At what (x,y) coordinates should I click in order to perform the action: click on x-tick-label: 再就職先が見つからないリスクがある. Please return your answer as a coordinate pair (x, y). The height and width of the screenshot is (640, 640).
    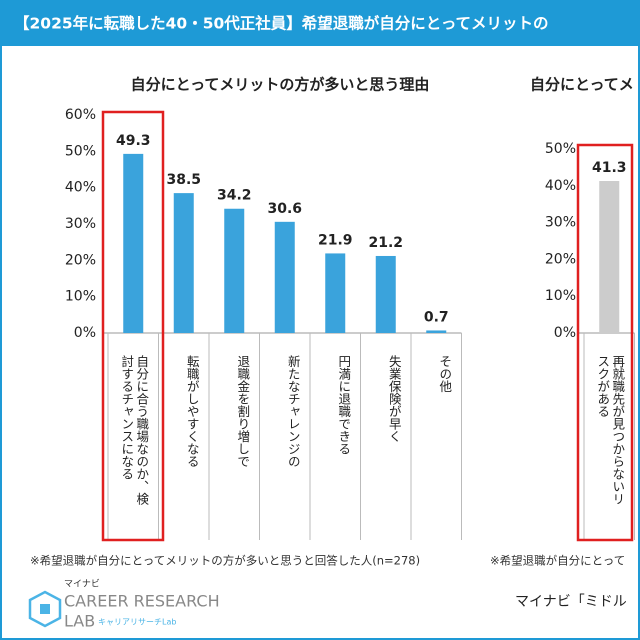
    Looking at the image, I should click on (610, 430).